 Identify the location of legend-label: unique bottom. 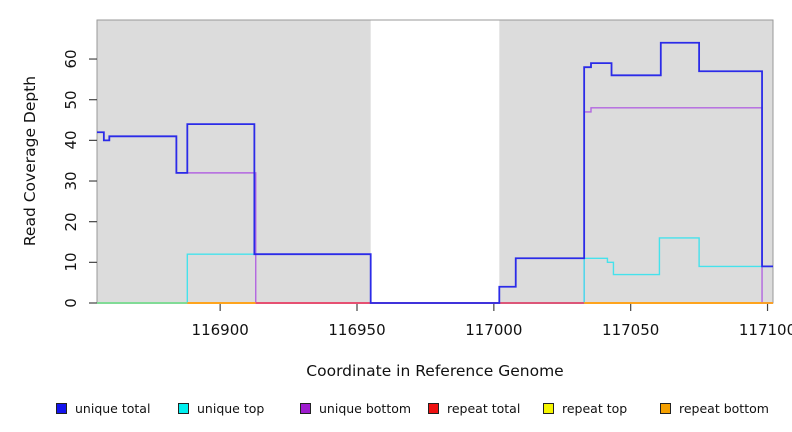
(365, 408).